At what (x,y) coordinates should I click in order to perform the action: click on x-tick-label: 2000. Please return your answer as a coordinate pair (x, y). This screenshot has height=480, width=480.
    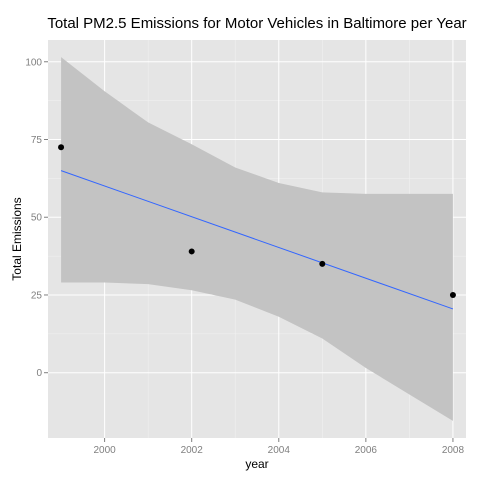
    Looking at the image, I should click on (104, 450).